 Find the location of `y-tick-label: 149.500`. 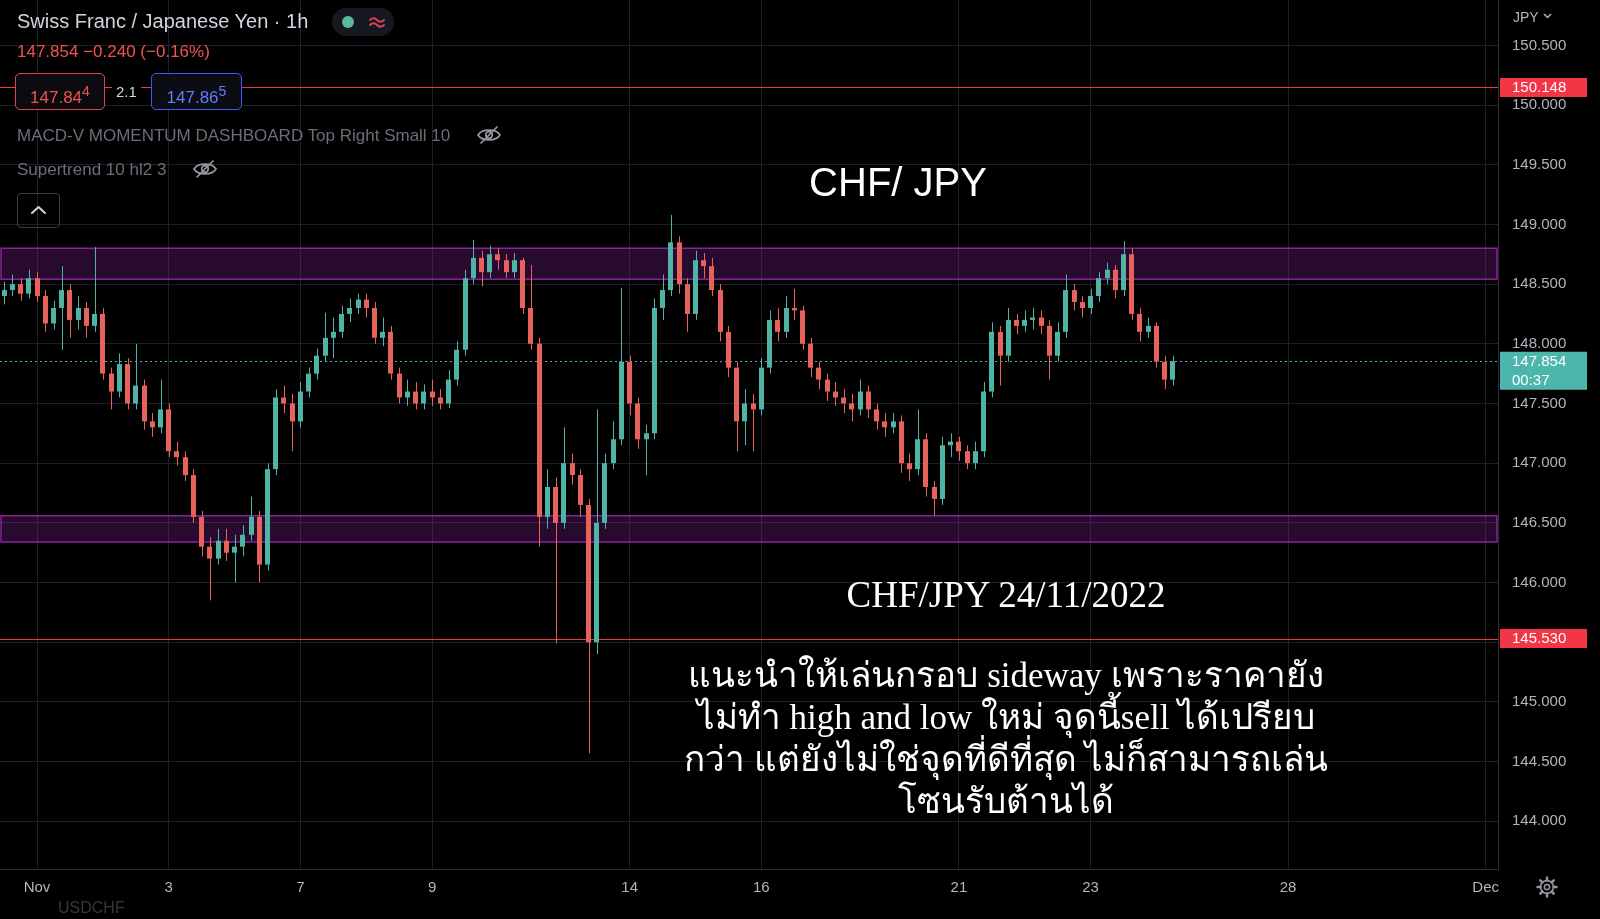

y-tick-label: 149.500 is located at coordinates (1539, 163).